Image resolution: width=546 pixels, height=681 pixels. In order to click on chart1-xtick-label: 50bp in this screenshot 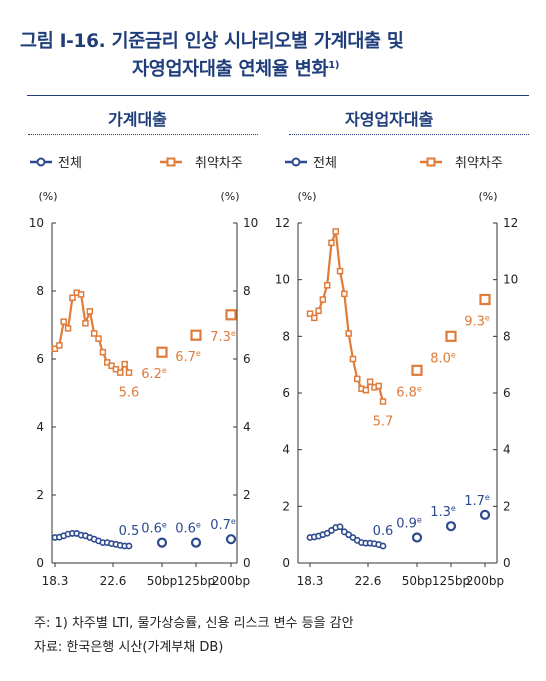, I will do `click(417, 581)`.